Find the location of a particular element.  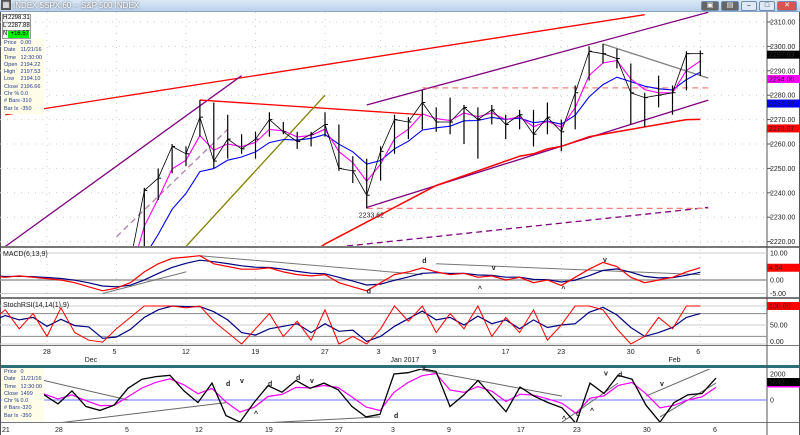

macd-signal-line is located at coordinates (350, 273).